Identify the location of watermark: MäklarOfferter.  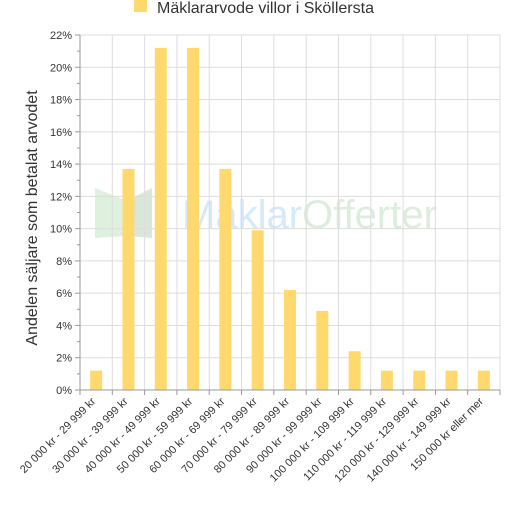
(266, 213).